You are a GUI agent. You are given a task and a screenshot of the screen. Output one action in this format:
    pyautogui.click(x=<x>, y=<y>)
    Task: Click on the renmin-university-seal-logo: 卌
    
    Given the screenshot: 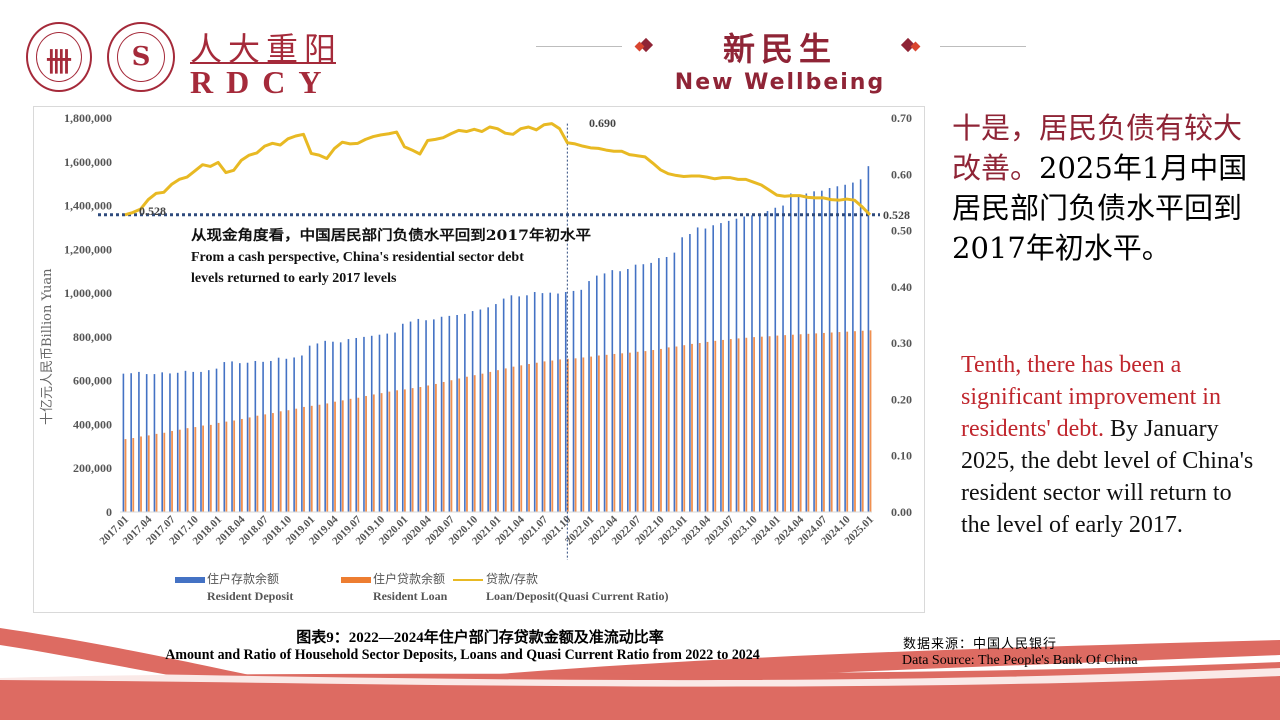 What is the action you would take?
    pyautogui.click(x=59, y=57)
    